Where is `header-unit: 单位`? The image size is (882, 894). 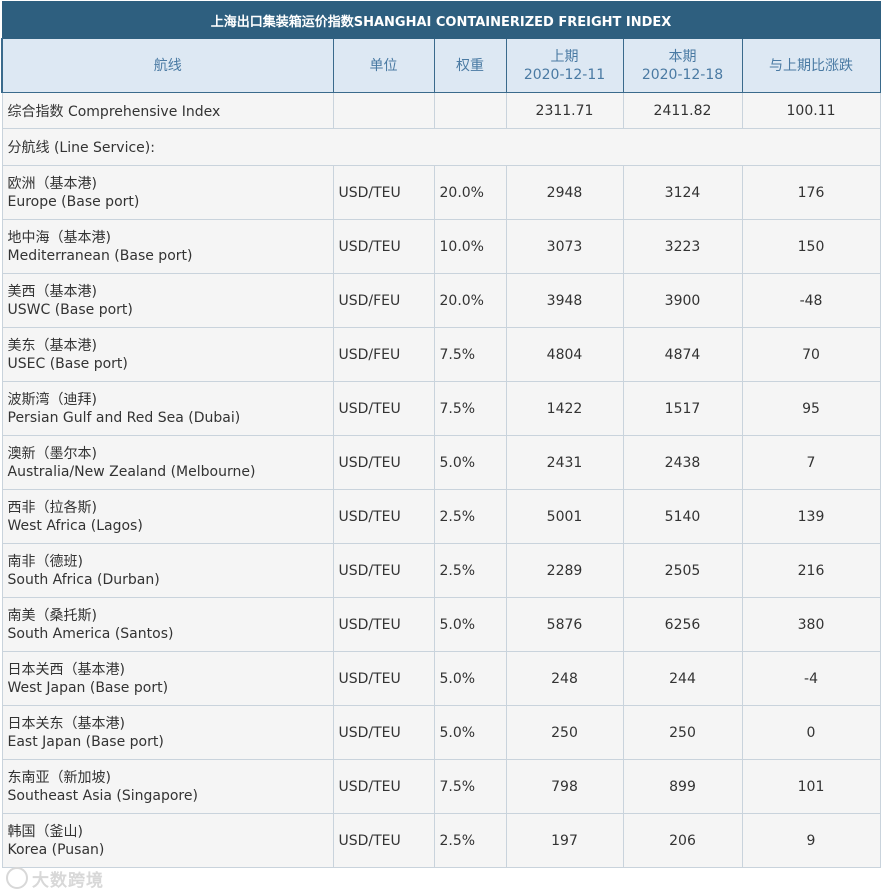
header-unit: 单位 is located at coordinates (383, 65).